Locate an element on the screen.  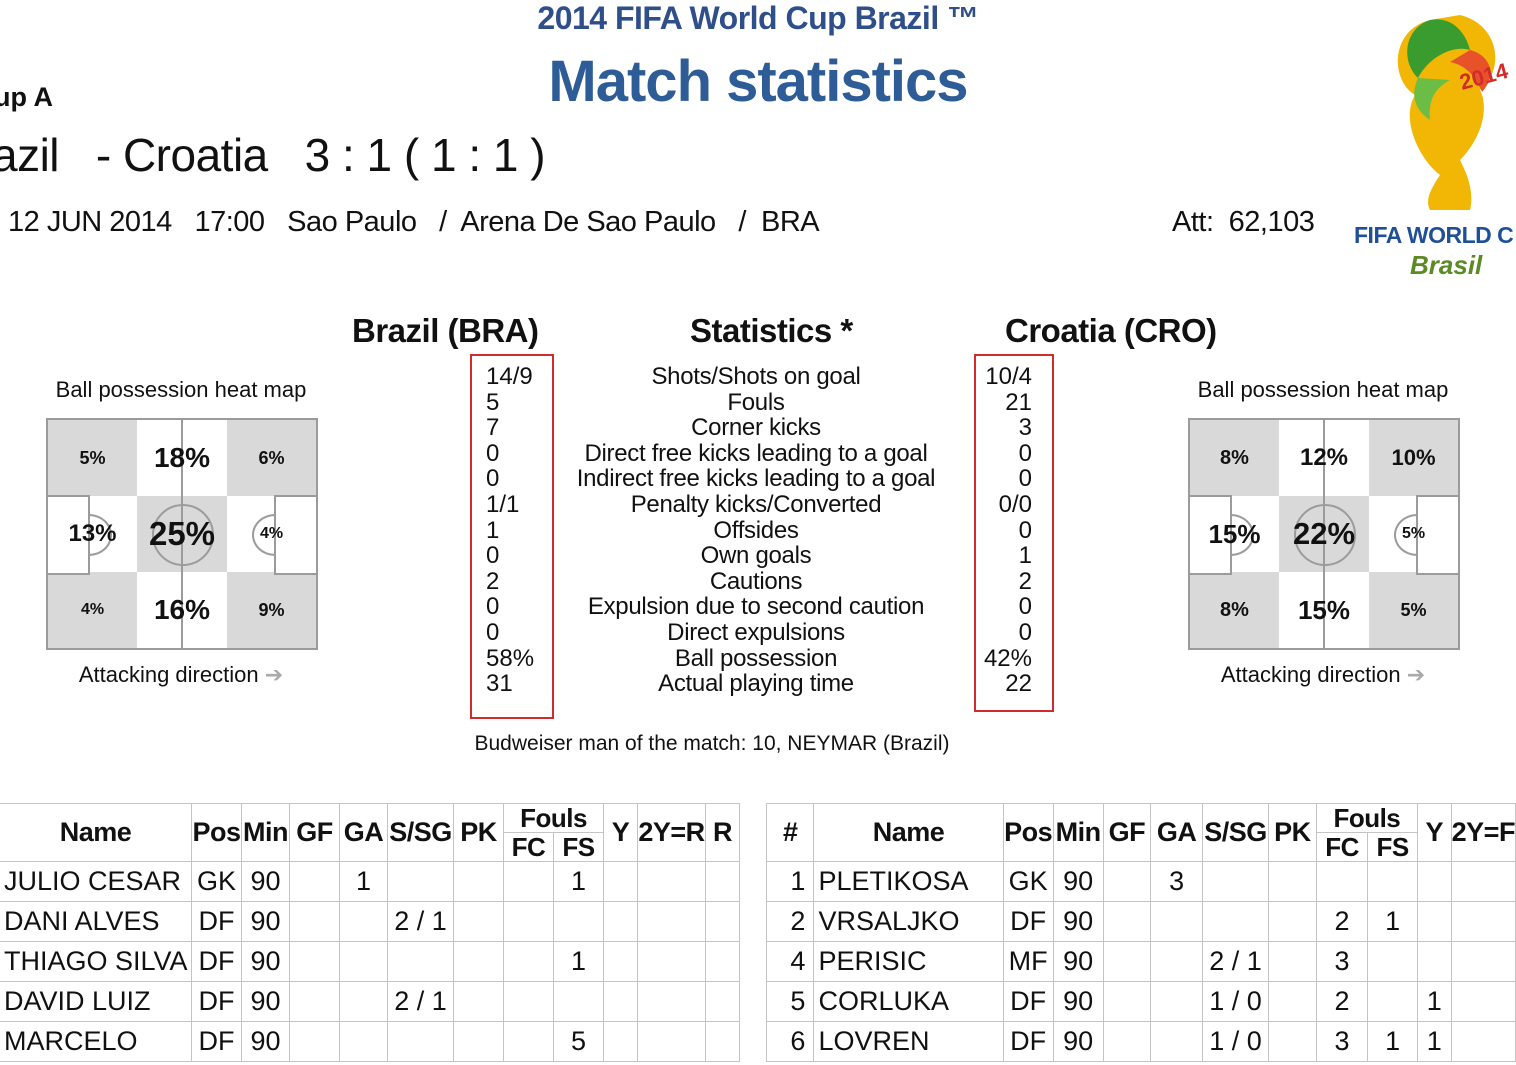
player-ssg is located at coordinates (1235, 921).